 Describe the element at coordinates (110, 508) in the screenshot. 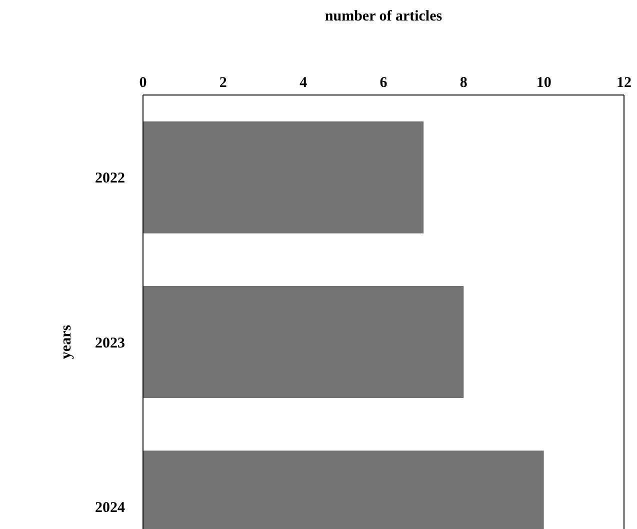

I see `y-tick-label: 2024` at that location.